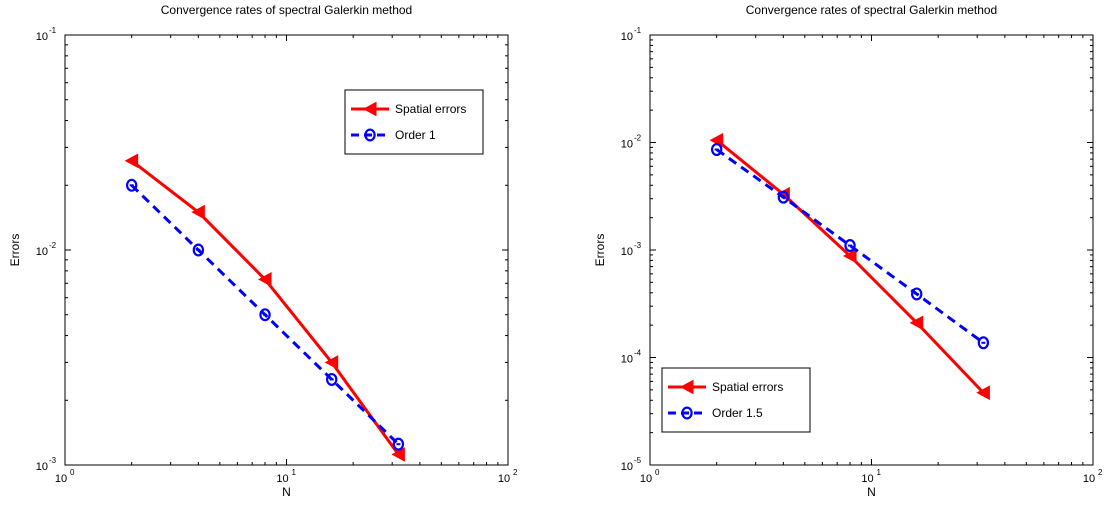 This screenshot has height=531, width=1112. I want to click on legend-label: Order 1, so click(415, 135).